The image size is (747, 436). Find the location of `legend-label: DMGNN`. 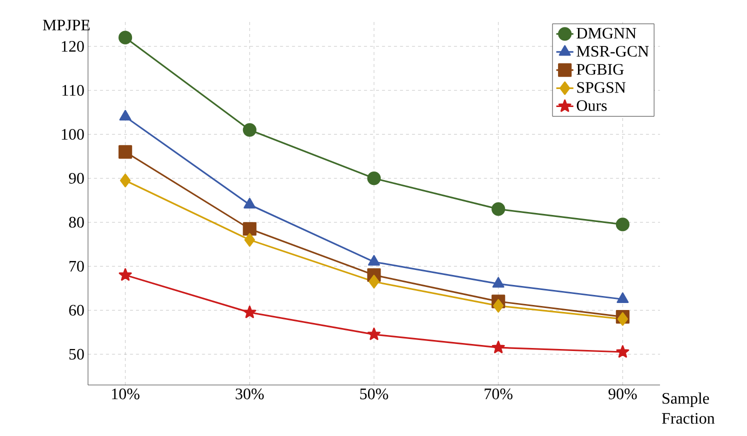

legend-label: DMGNN is located at coordinates (606, 33).